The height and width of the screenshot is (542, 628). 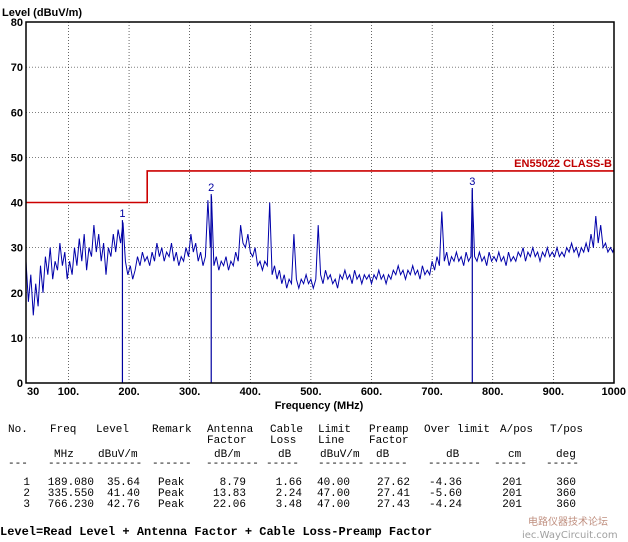 I want to click on table-cell: 40.00, so click(x=333, y=483).